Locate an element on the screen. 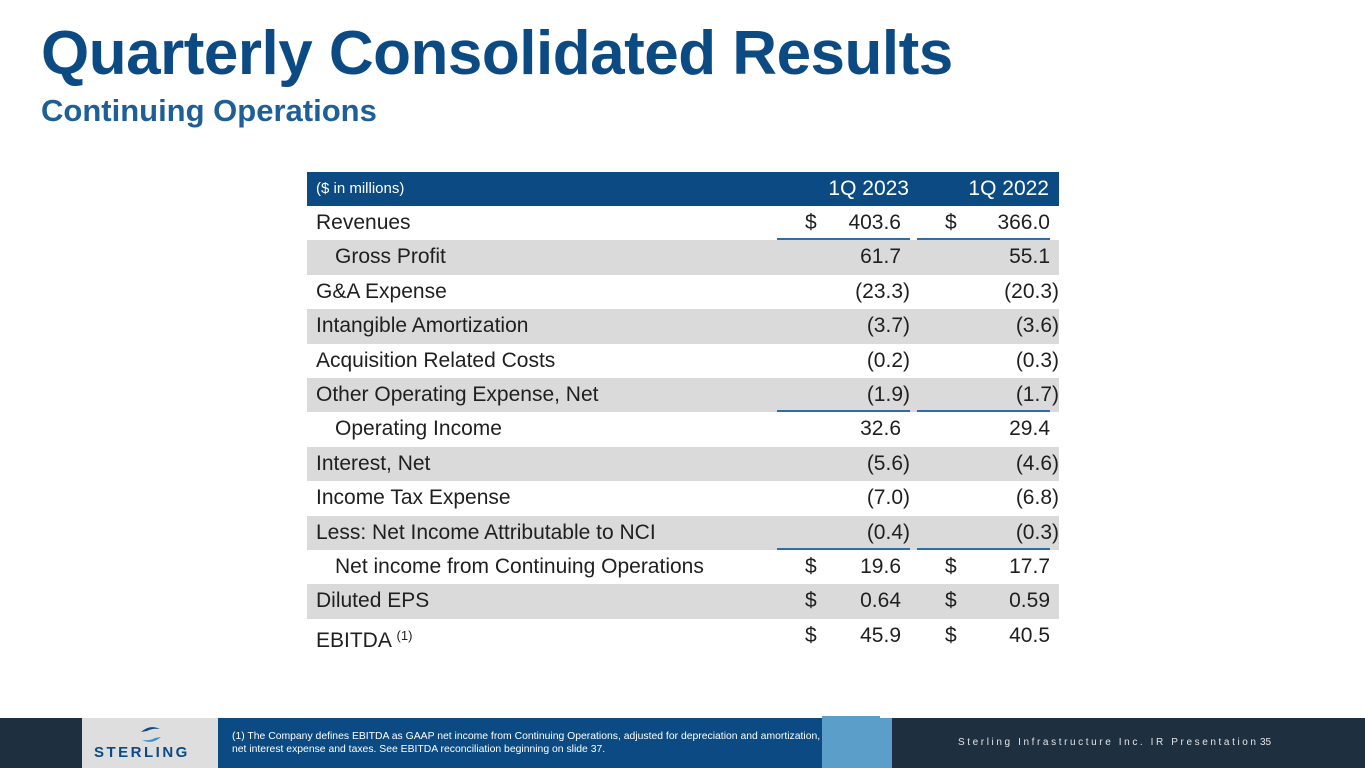  row-label: Intangible Amortization is located at coordinates (422, 326).